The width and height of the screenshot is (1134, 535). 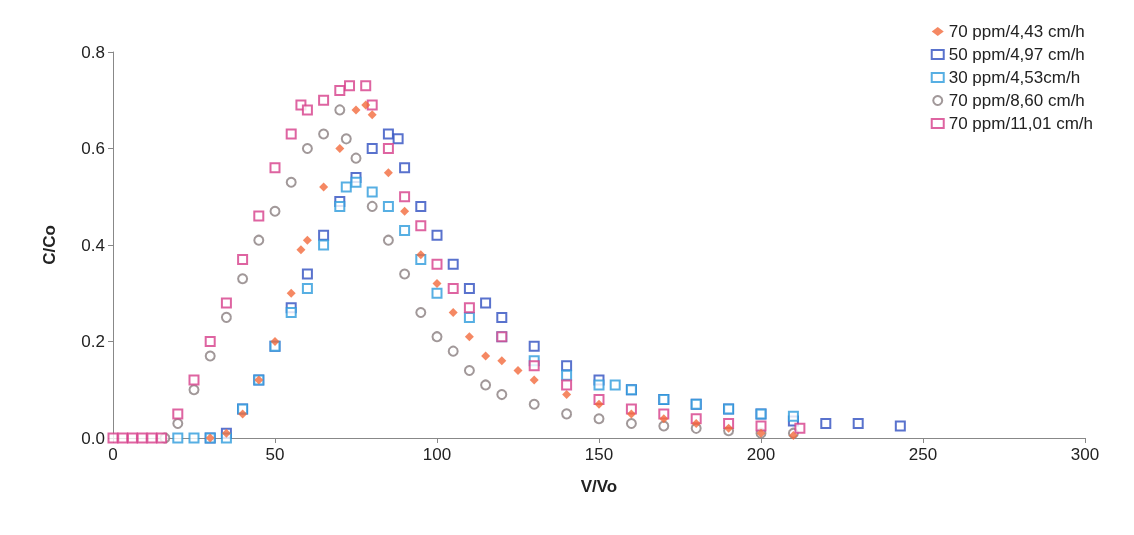 What do you see at coordinates (275, 454) in the screenshot?
I see `x-tick-label: 50` at bounding box center [275, 454].